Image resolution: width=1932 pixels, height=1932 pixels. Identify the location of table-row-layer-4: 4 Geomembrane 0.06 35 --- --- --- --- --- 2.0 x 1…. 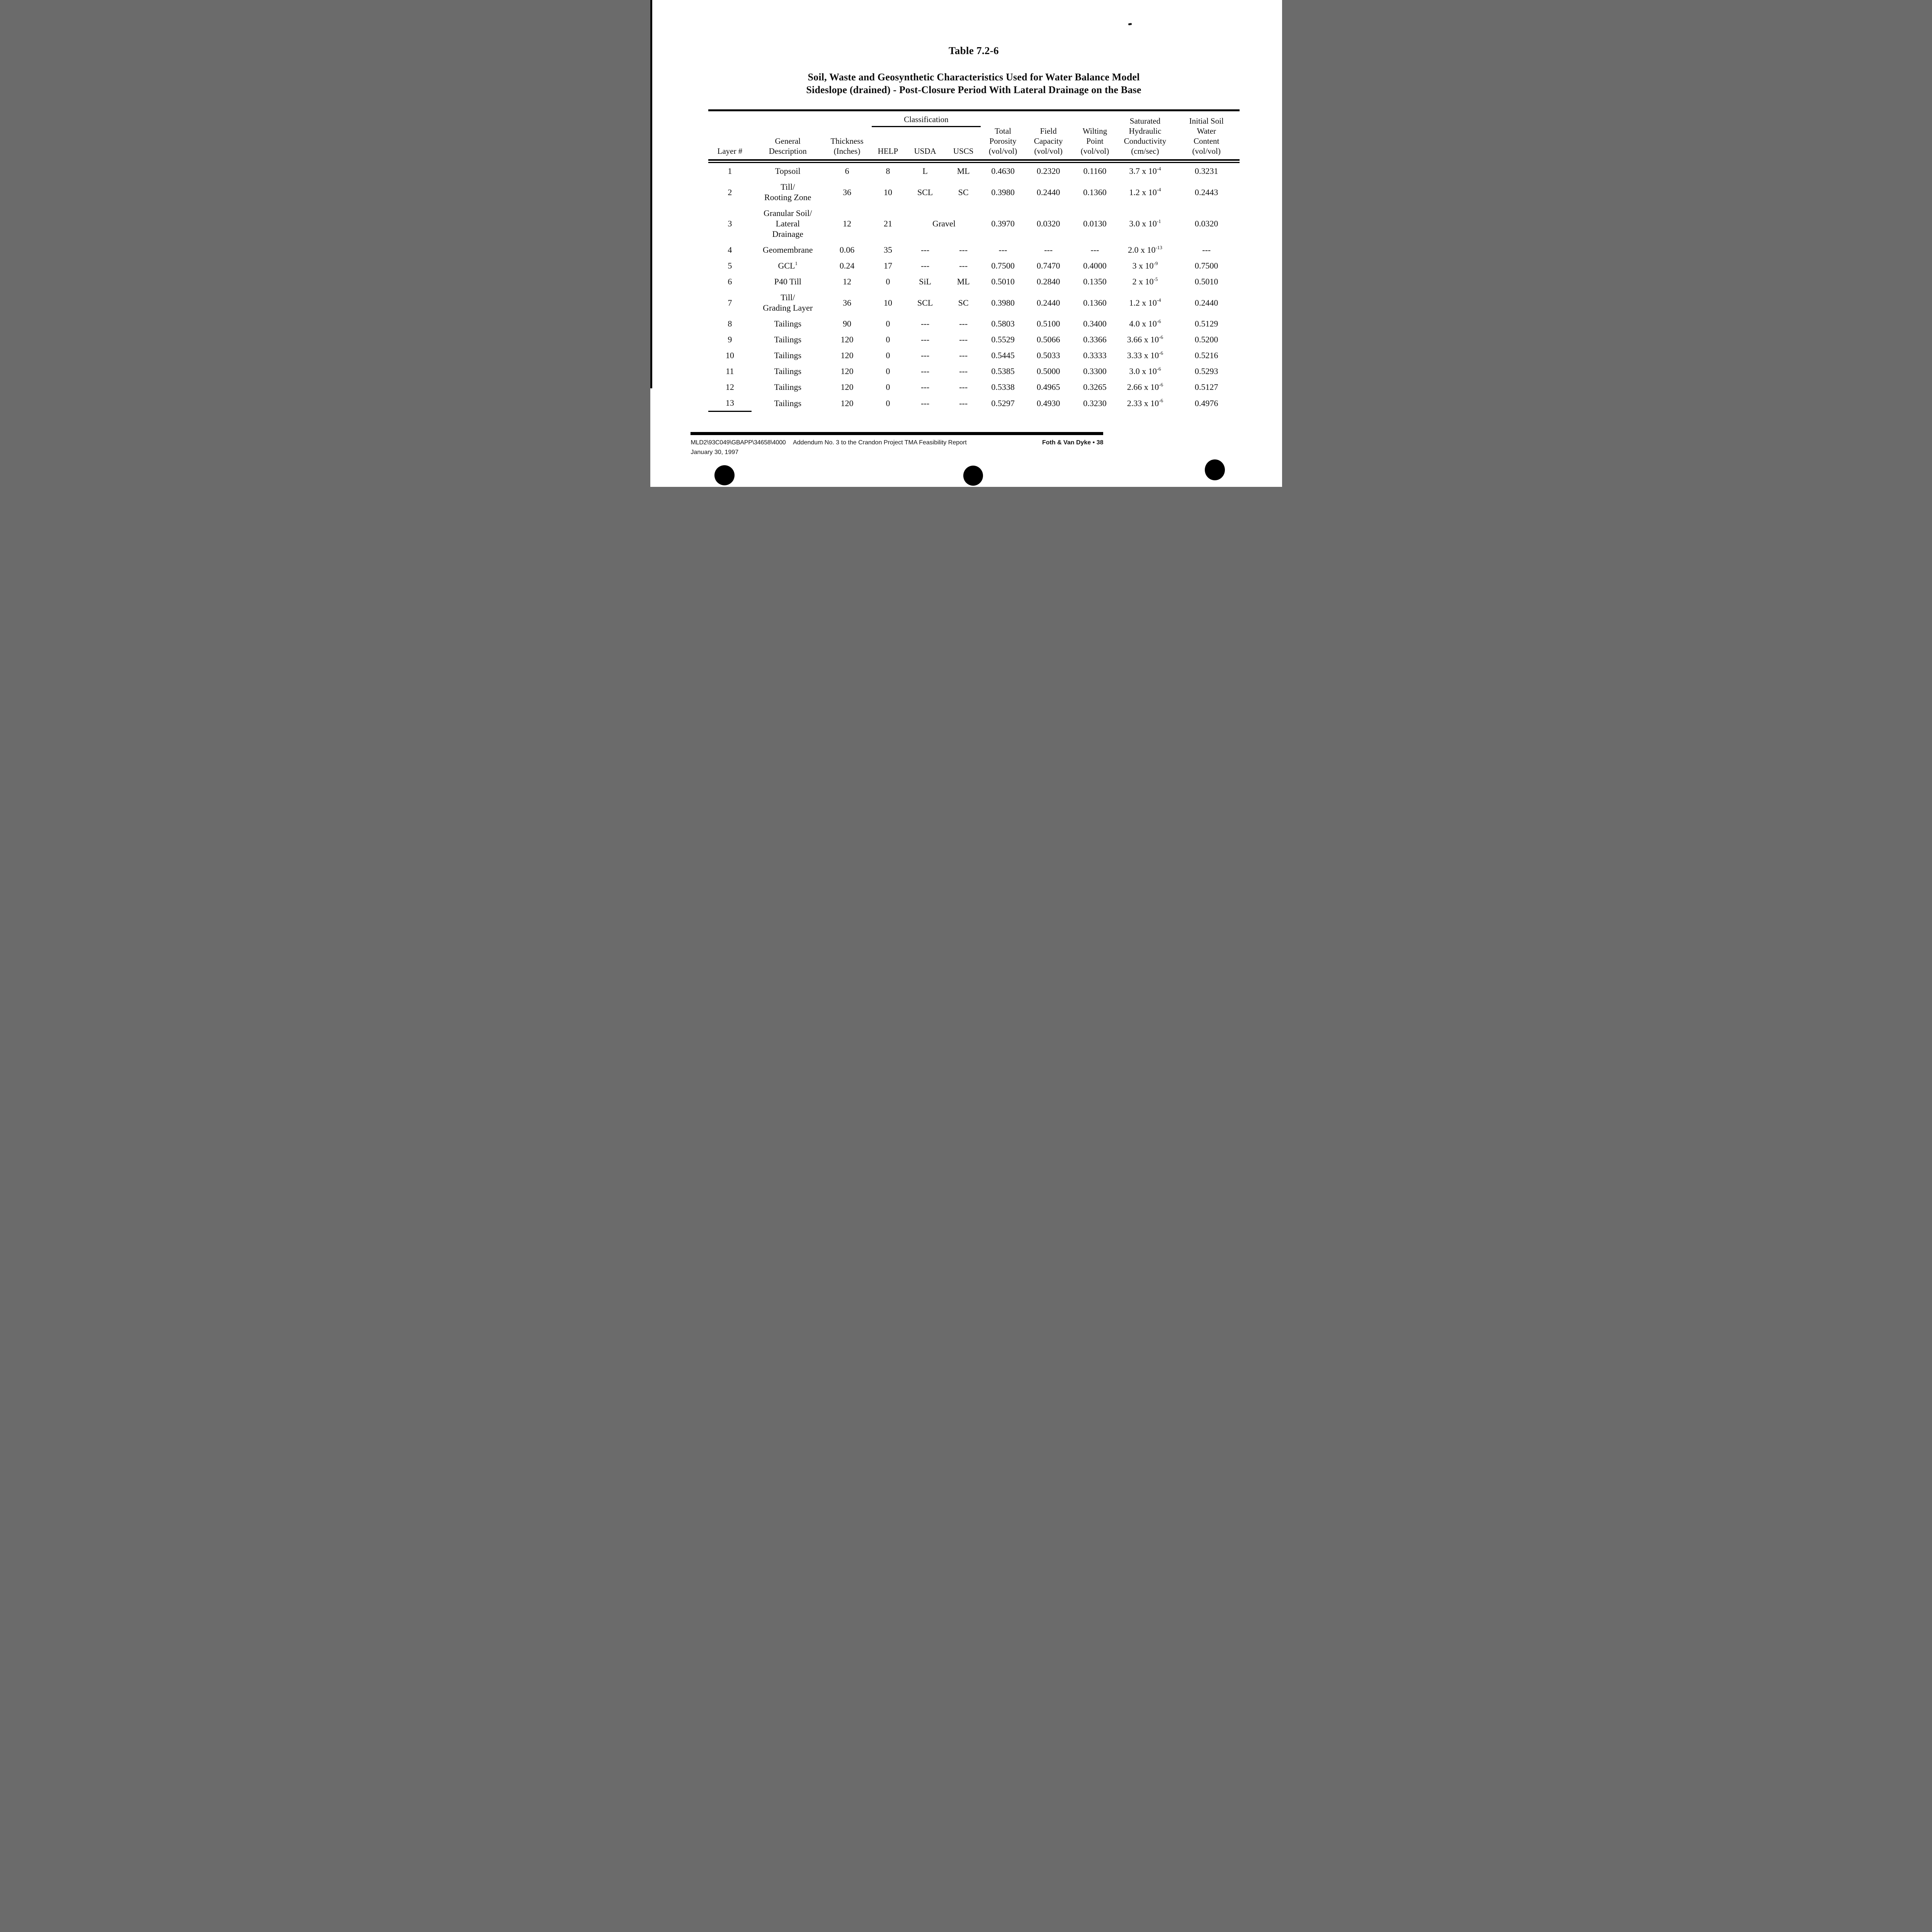
(974, 250).